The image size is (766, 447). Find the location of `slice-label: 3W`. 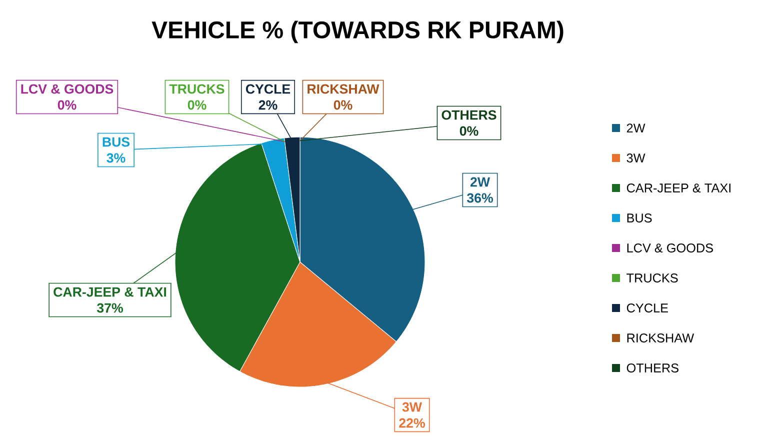

slice-label: 3W is located at coordinates (412, 407).